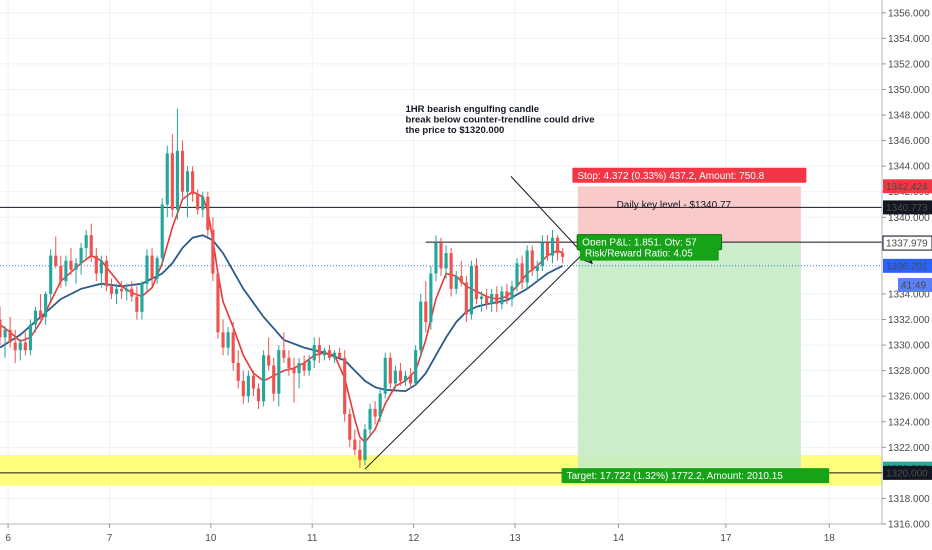 This screenshot has width=932, height=550. Describe the element at coordinates (8, 538) in the screenshot. I see `time-tick-label: 6` at that location.